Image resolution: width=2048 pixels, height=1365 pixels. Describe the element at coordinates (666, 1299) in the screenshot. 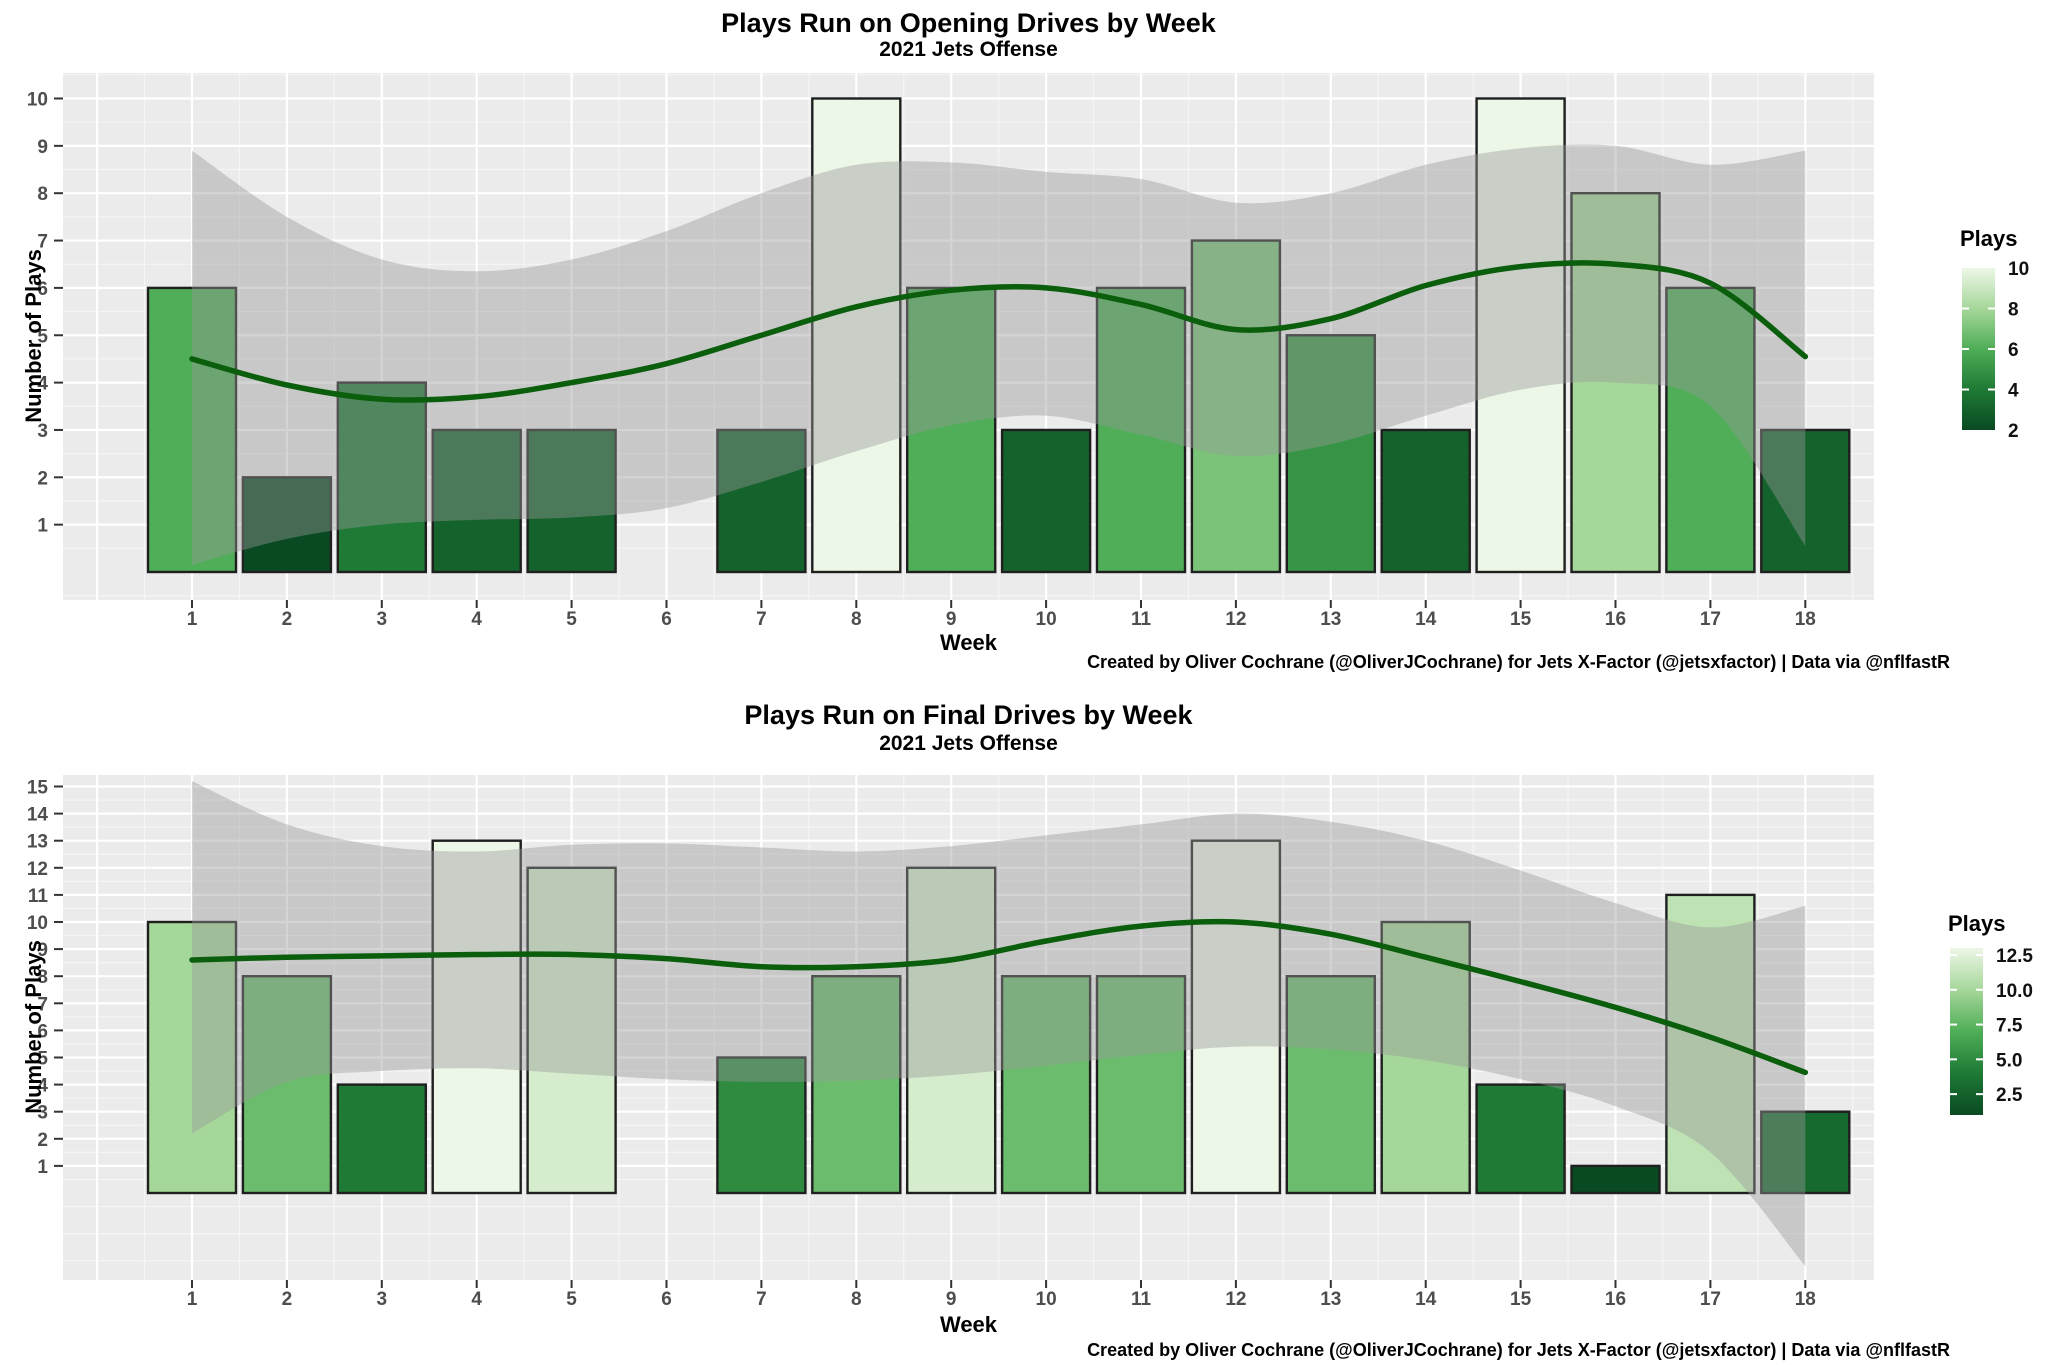

I see `x-tick-label: 6` at that location.